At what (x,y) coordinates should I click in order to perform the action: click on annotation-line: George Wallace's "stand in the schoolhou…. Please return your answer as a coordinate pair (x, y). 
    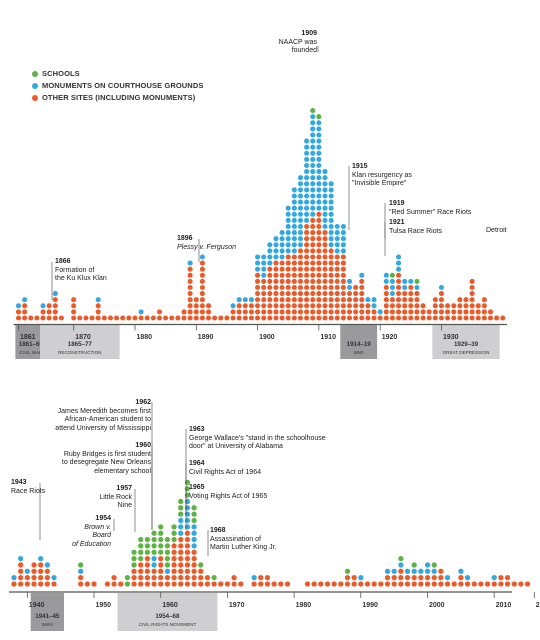
    Looking at the image, I should click on (257, 438).